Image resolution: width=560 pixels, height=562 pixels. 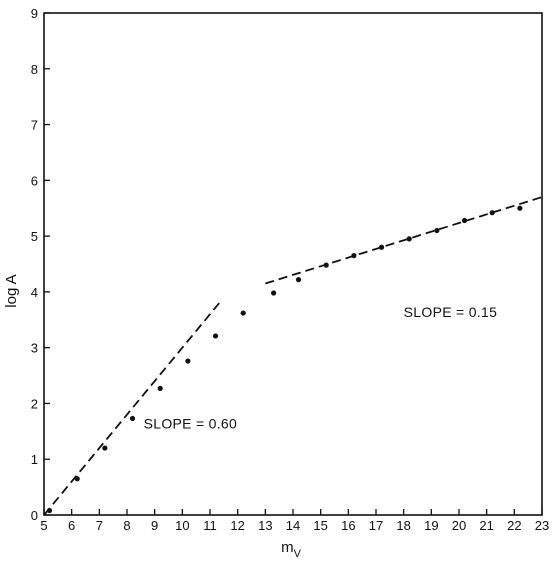 I want to click on x-tick-label: 5, so click(x=43, y=525).